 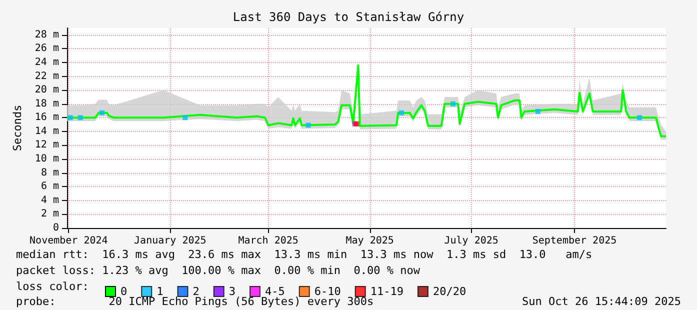 I want to click on x-tick-label: March 2025, so click(x=268, y=241).